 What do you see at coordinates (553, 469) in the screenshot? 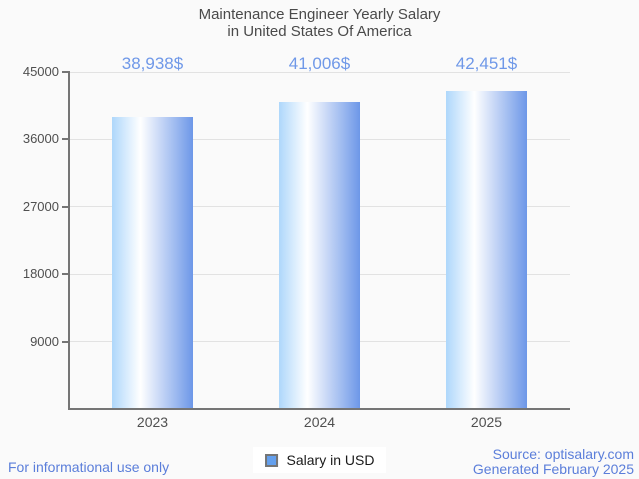
I see `generated-line: Generated February 2025` at bounding box center [553, 469].